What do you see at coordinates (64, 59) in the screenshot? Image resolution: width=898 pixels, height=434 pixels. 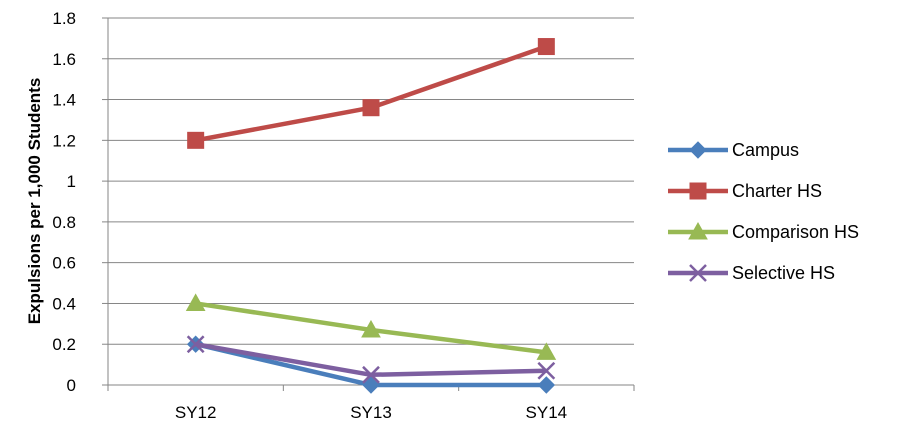 I see `y-tick-label: 1.6` at bounding box center [64, 59].